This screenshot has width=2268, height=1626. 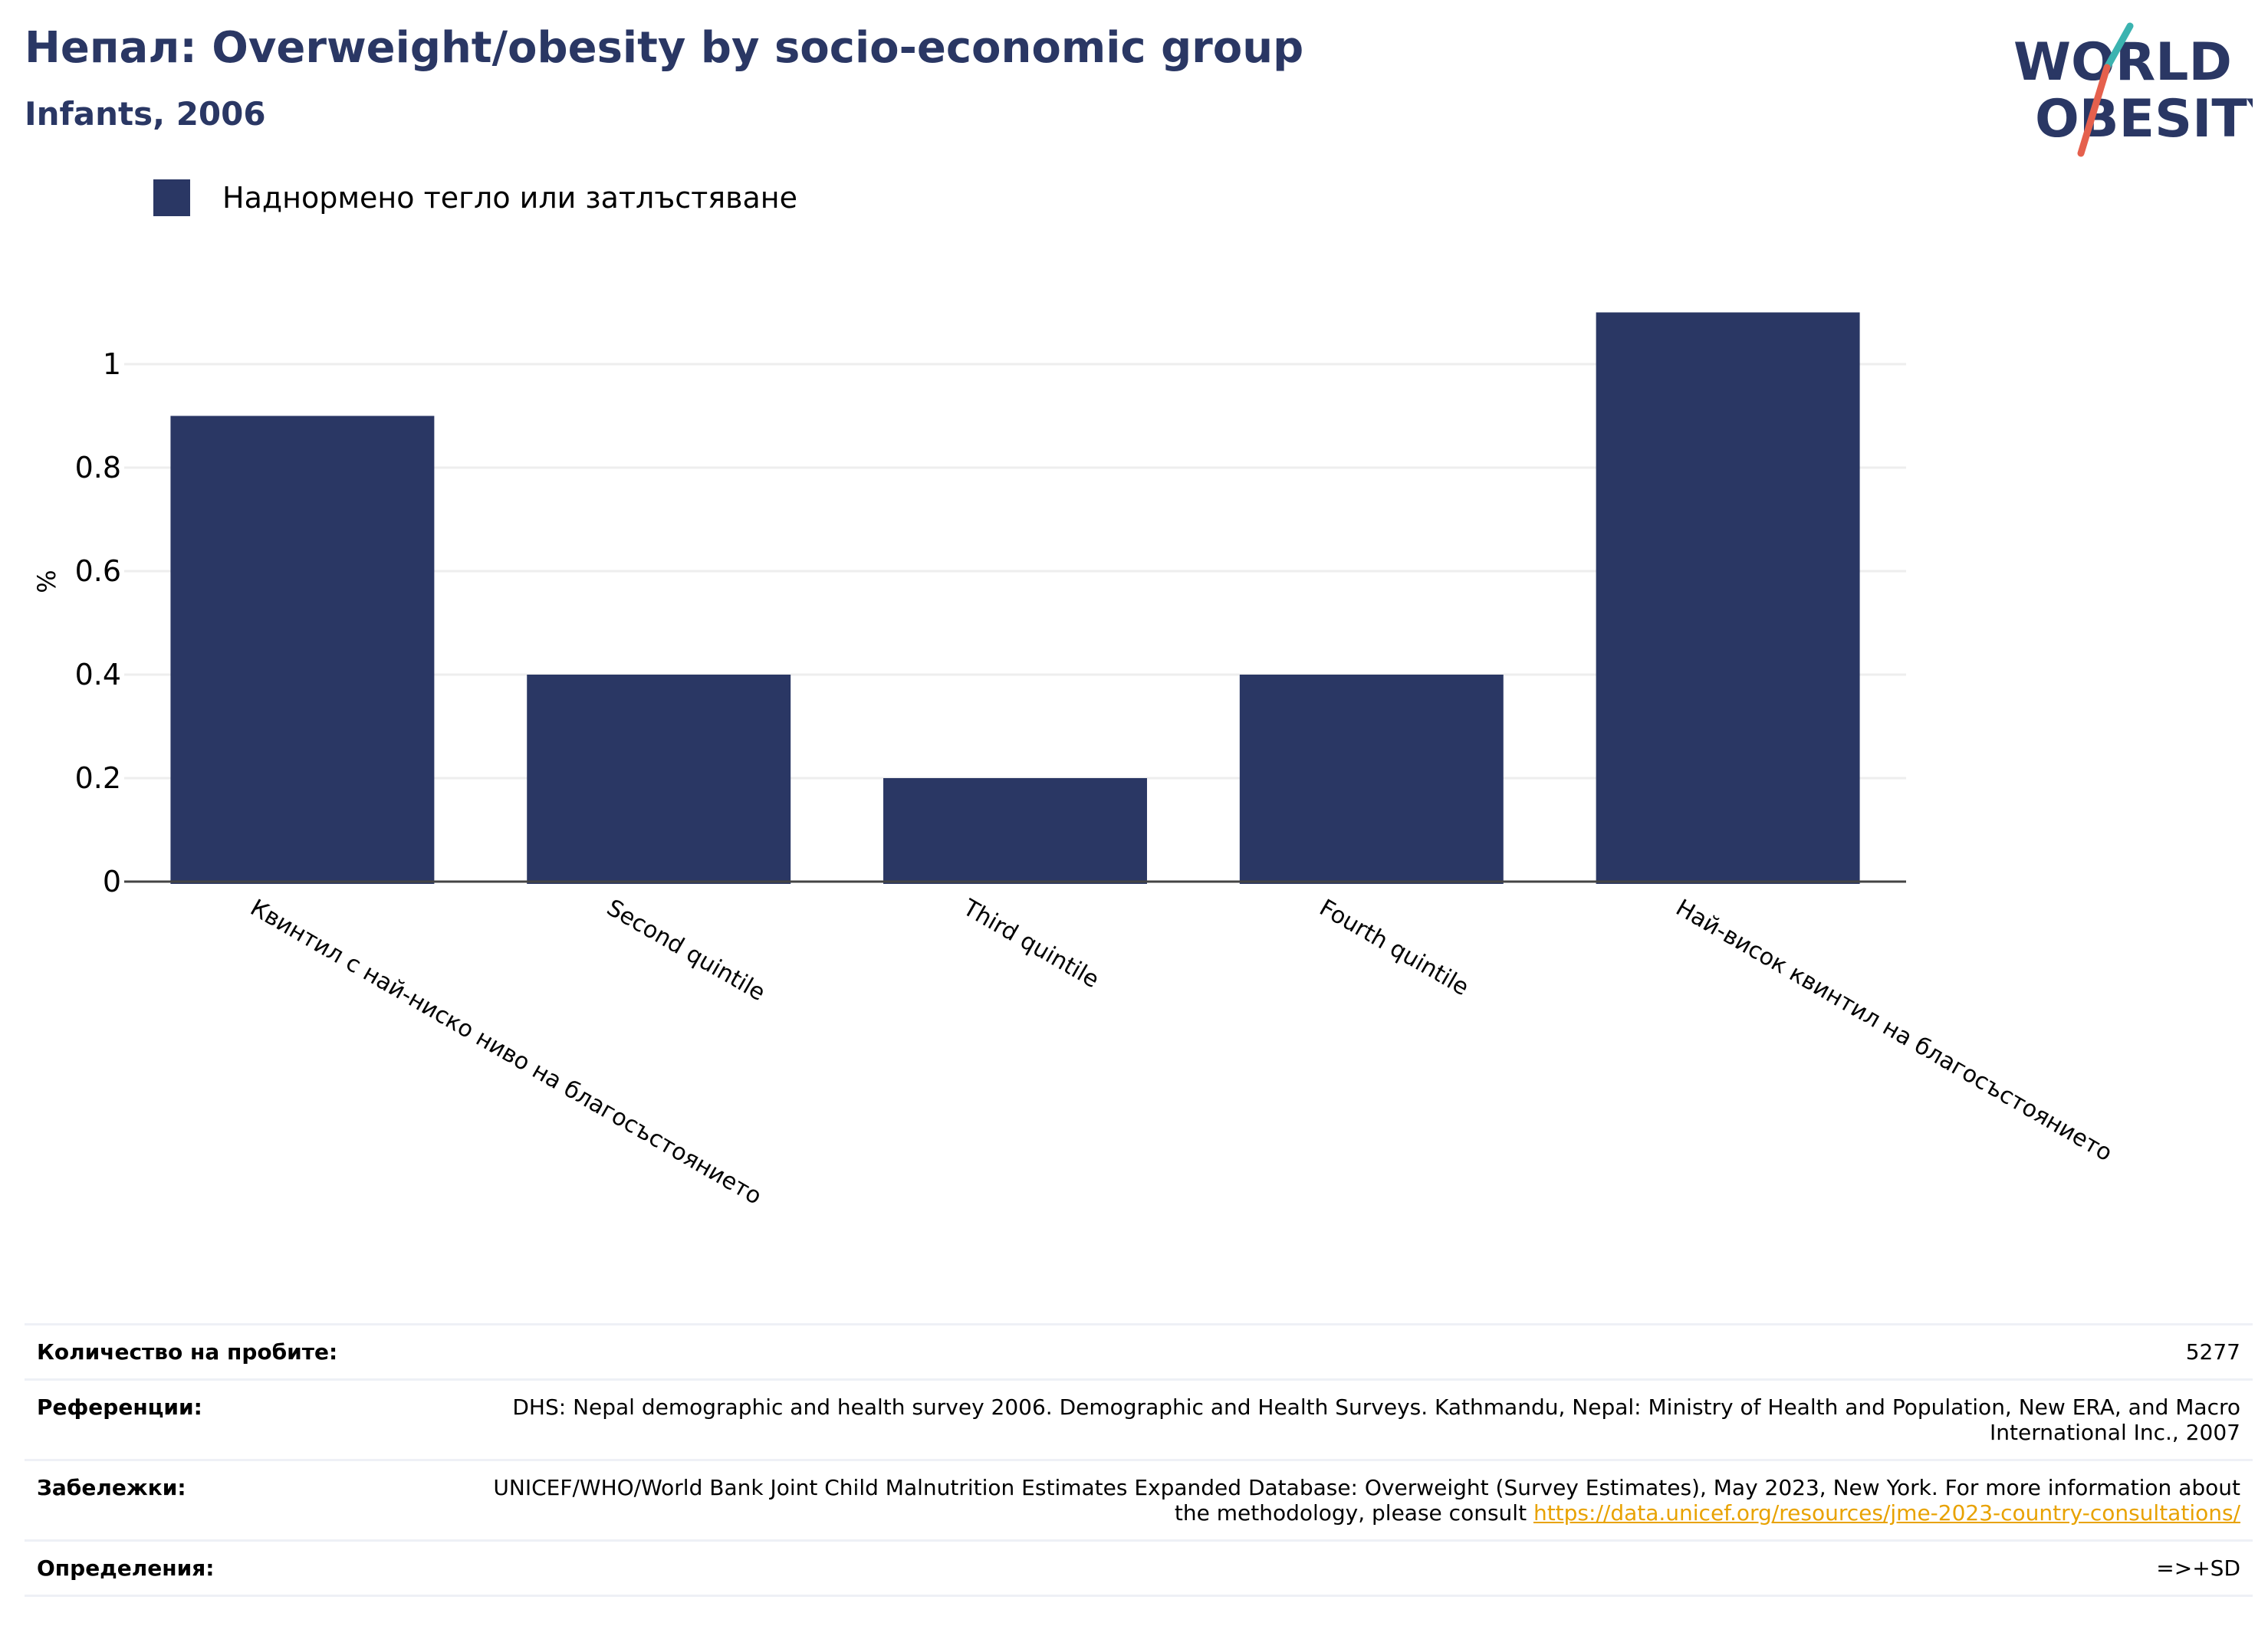 I want to click on y-tick-label: 0.2, so click(x=98, y=778).